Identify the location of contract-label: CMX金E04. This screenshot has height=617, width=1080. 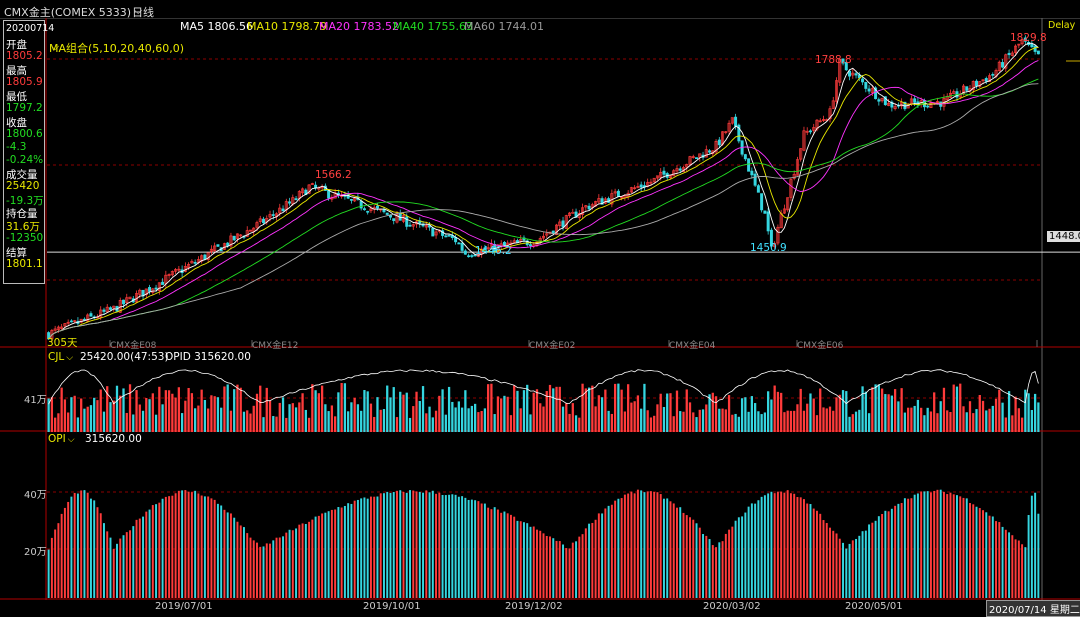
(692, 346).